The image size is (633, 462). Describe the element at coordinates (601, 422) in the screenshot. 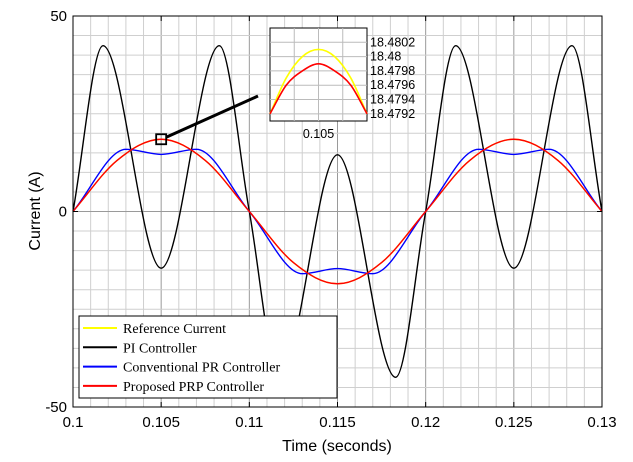

I see `x-tick-label: 0.13` at that location.